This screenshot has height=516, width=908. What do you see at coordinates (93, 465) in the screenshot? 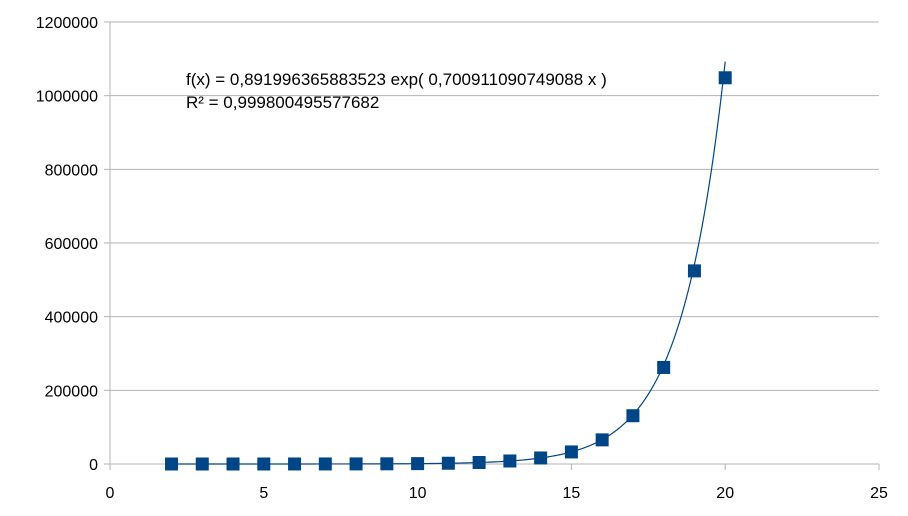
I see `y-tick-label: 0` at bounding box center [93, 465].